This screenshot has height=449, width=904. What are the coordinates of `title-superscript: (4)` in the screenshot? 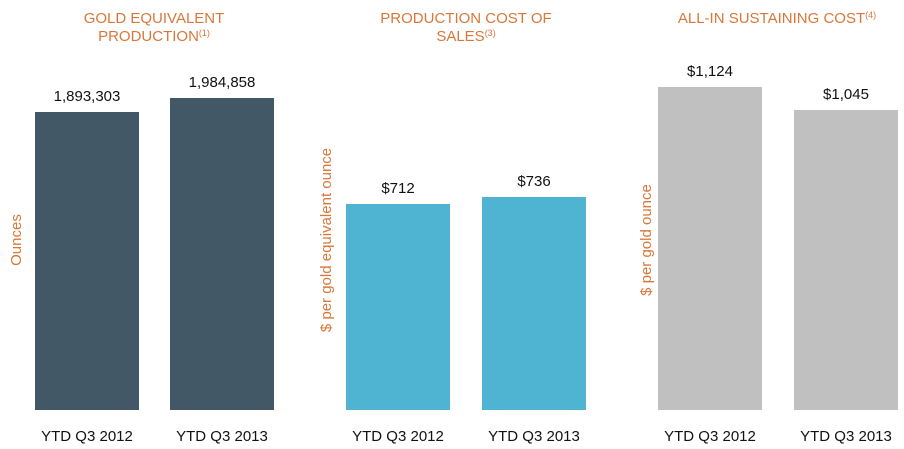 It's located at (871, 15).